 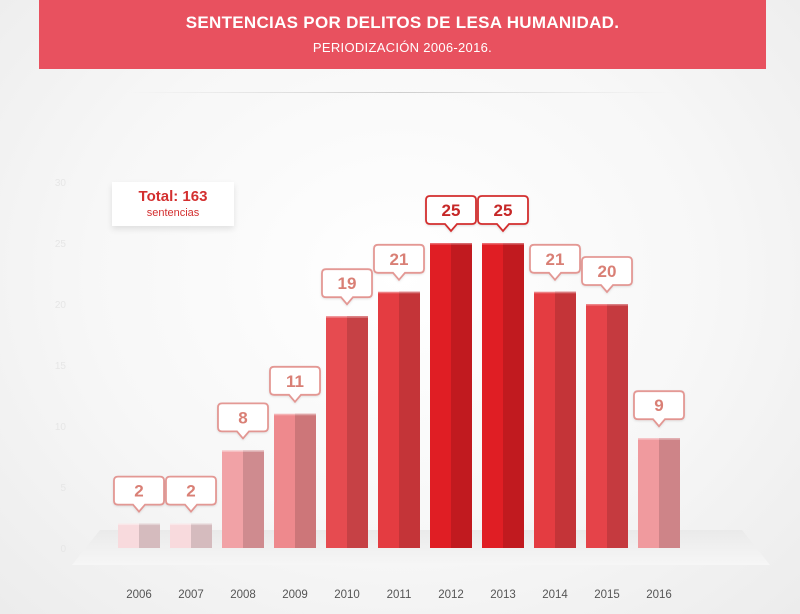 What do you see at coordinates (659, 595) in the screenshot?
I see `x-tick-label: 2016` at bounding box center [659, 595].